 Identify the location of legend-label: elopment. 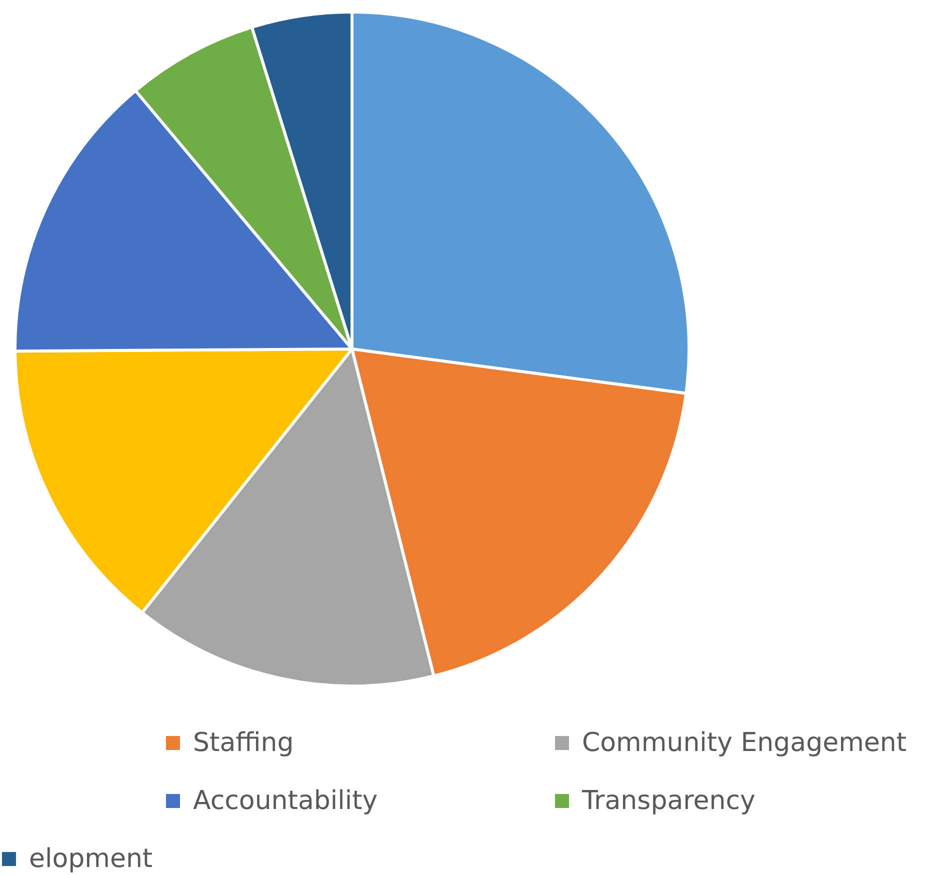
(91, 859).